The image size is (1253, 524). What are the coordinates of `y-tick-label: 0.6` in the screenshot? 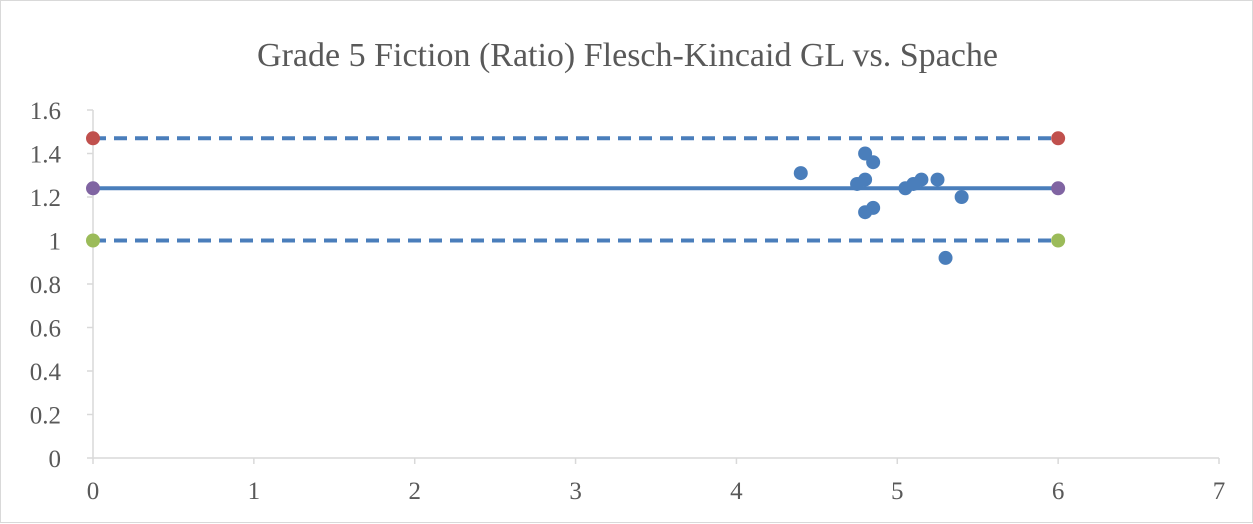 It's located at (45, 329).